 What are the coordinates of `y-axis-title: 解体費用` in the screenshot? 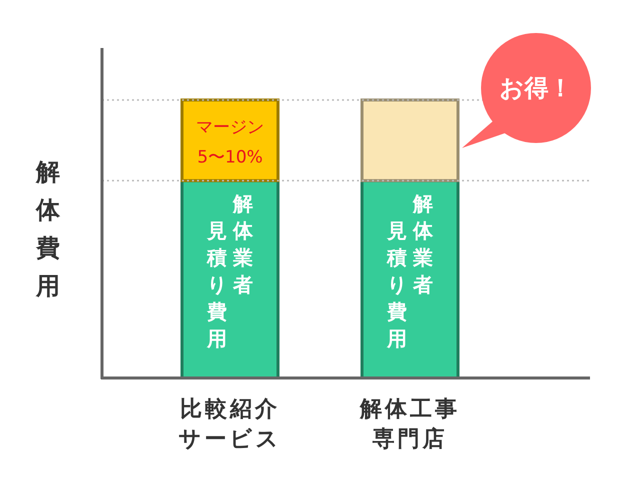 It's located at (48, 229).